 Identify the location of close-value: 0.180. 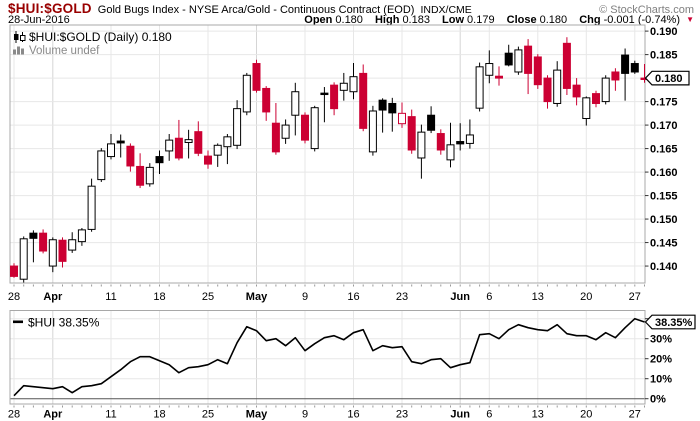
(553, 20).